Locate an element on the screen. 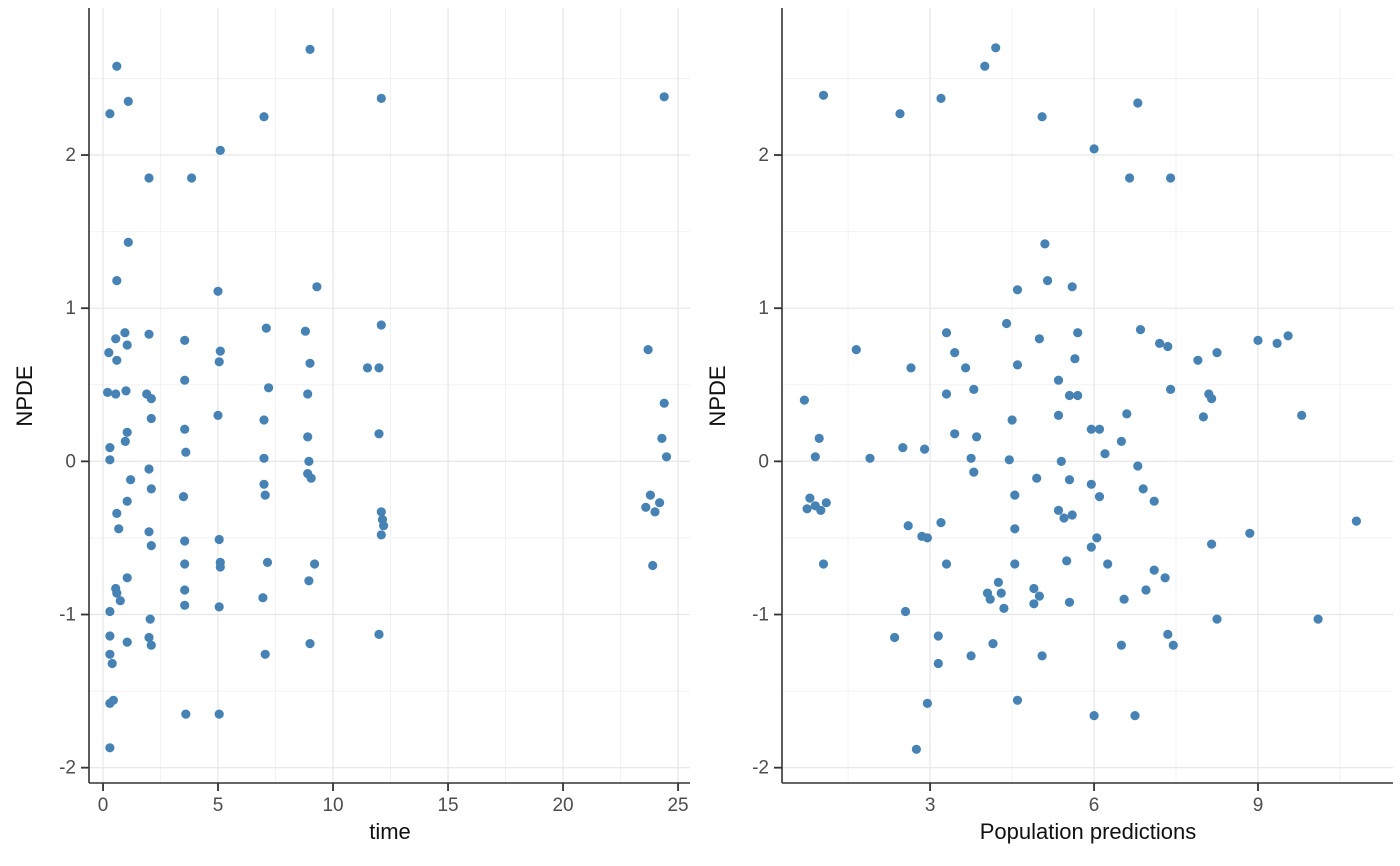 The width and height of the screenshot is (1400, 866). x-tick-label: 25 is located at coordinates (677, 805).